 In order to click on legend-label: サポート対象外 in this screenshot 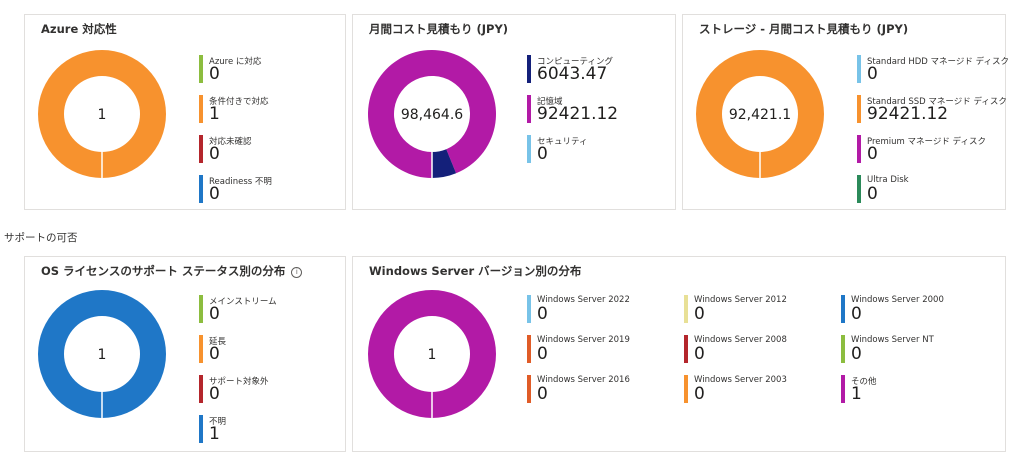, I will do `click(239, 382)`.